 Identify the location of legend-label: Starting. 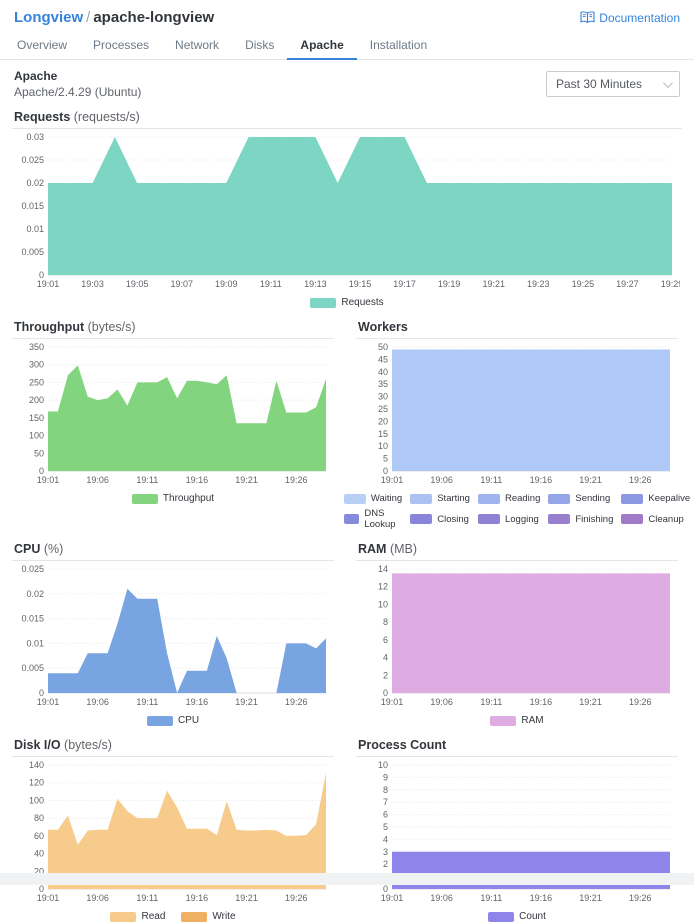
(453, 499).